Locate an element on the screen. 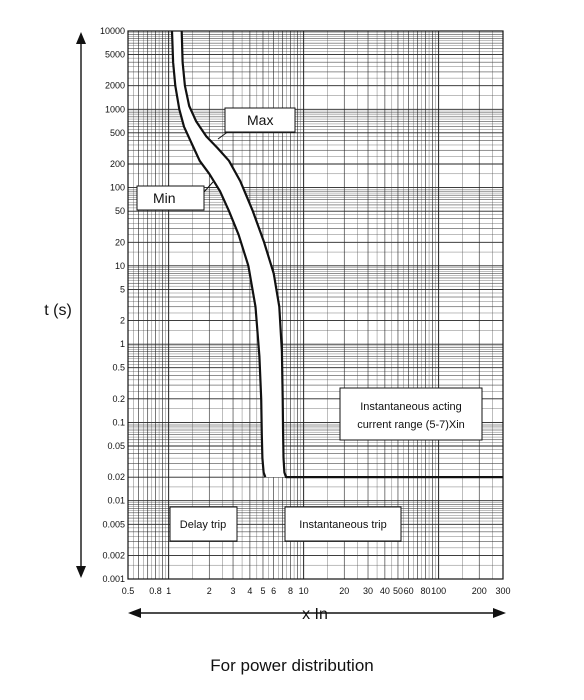 This screenshot has height=700, width=584. annotation-range-line-2: current range (5-7)Xin is located at coordinates (411, 425).